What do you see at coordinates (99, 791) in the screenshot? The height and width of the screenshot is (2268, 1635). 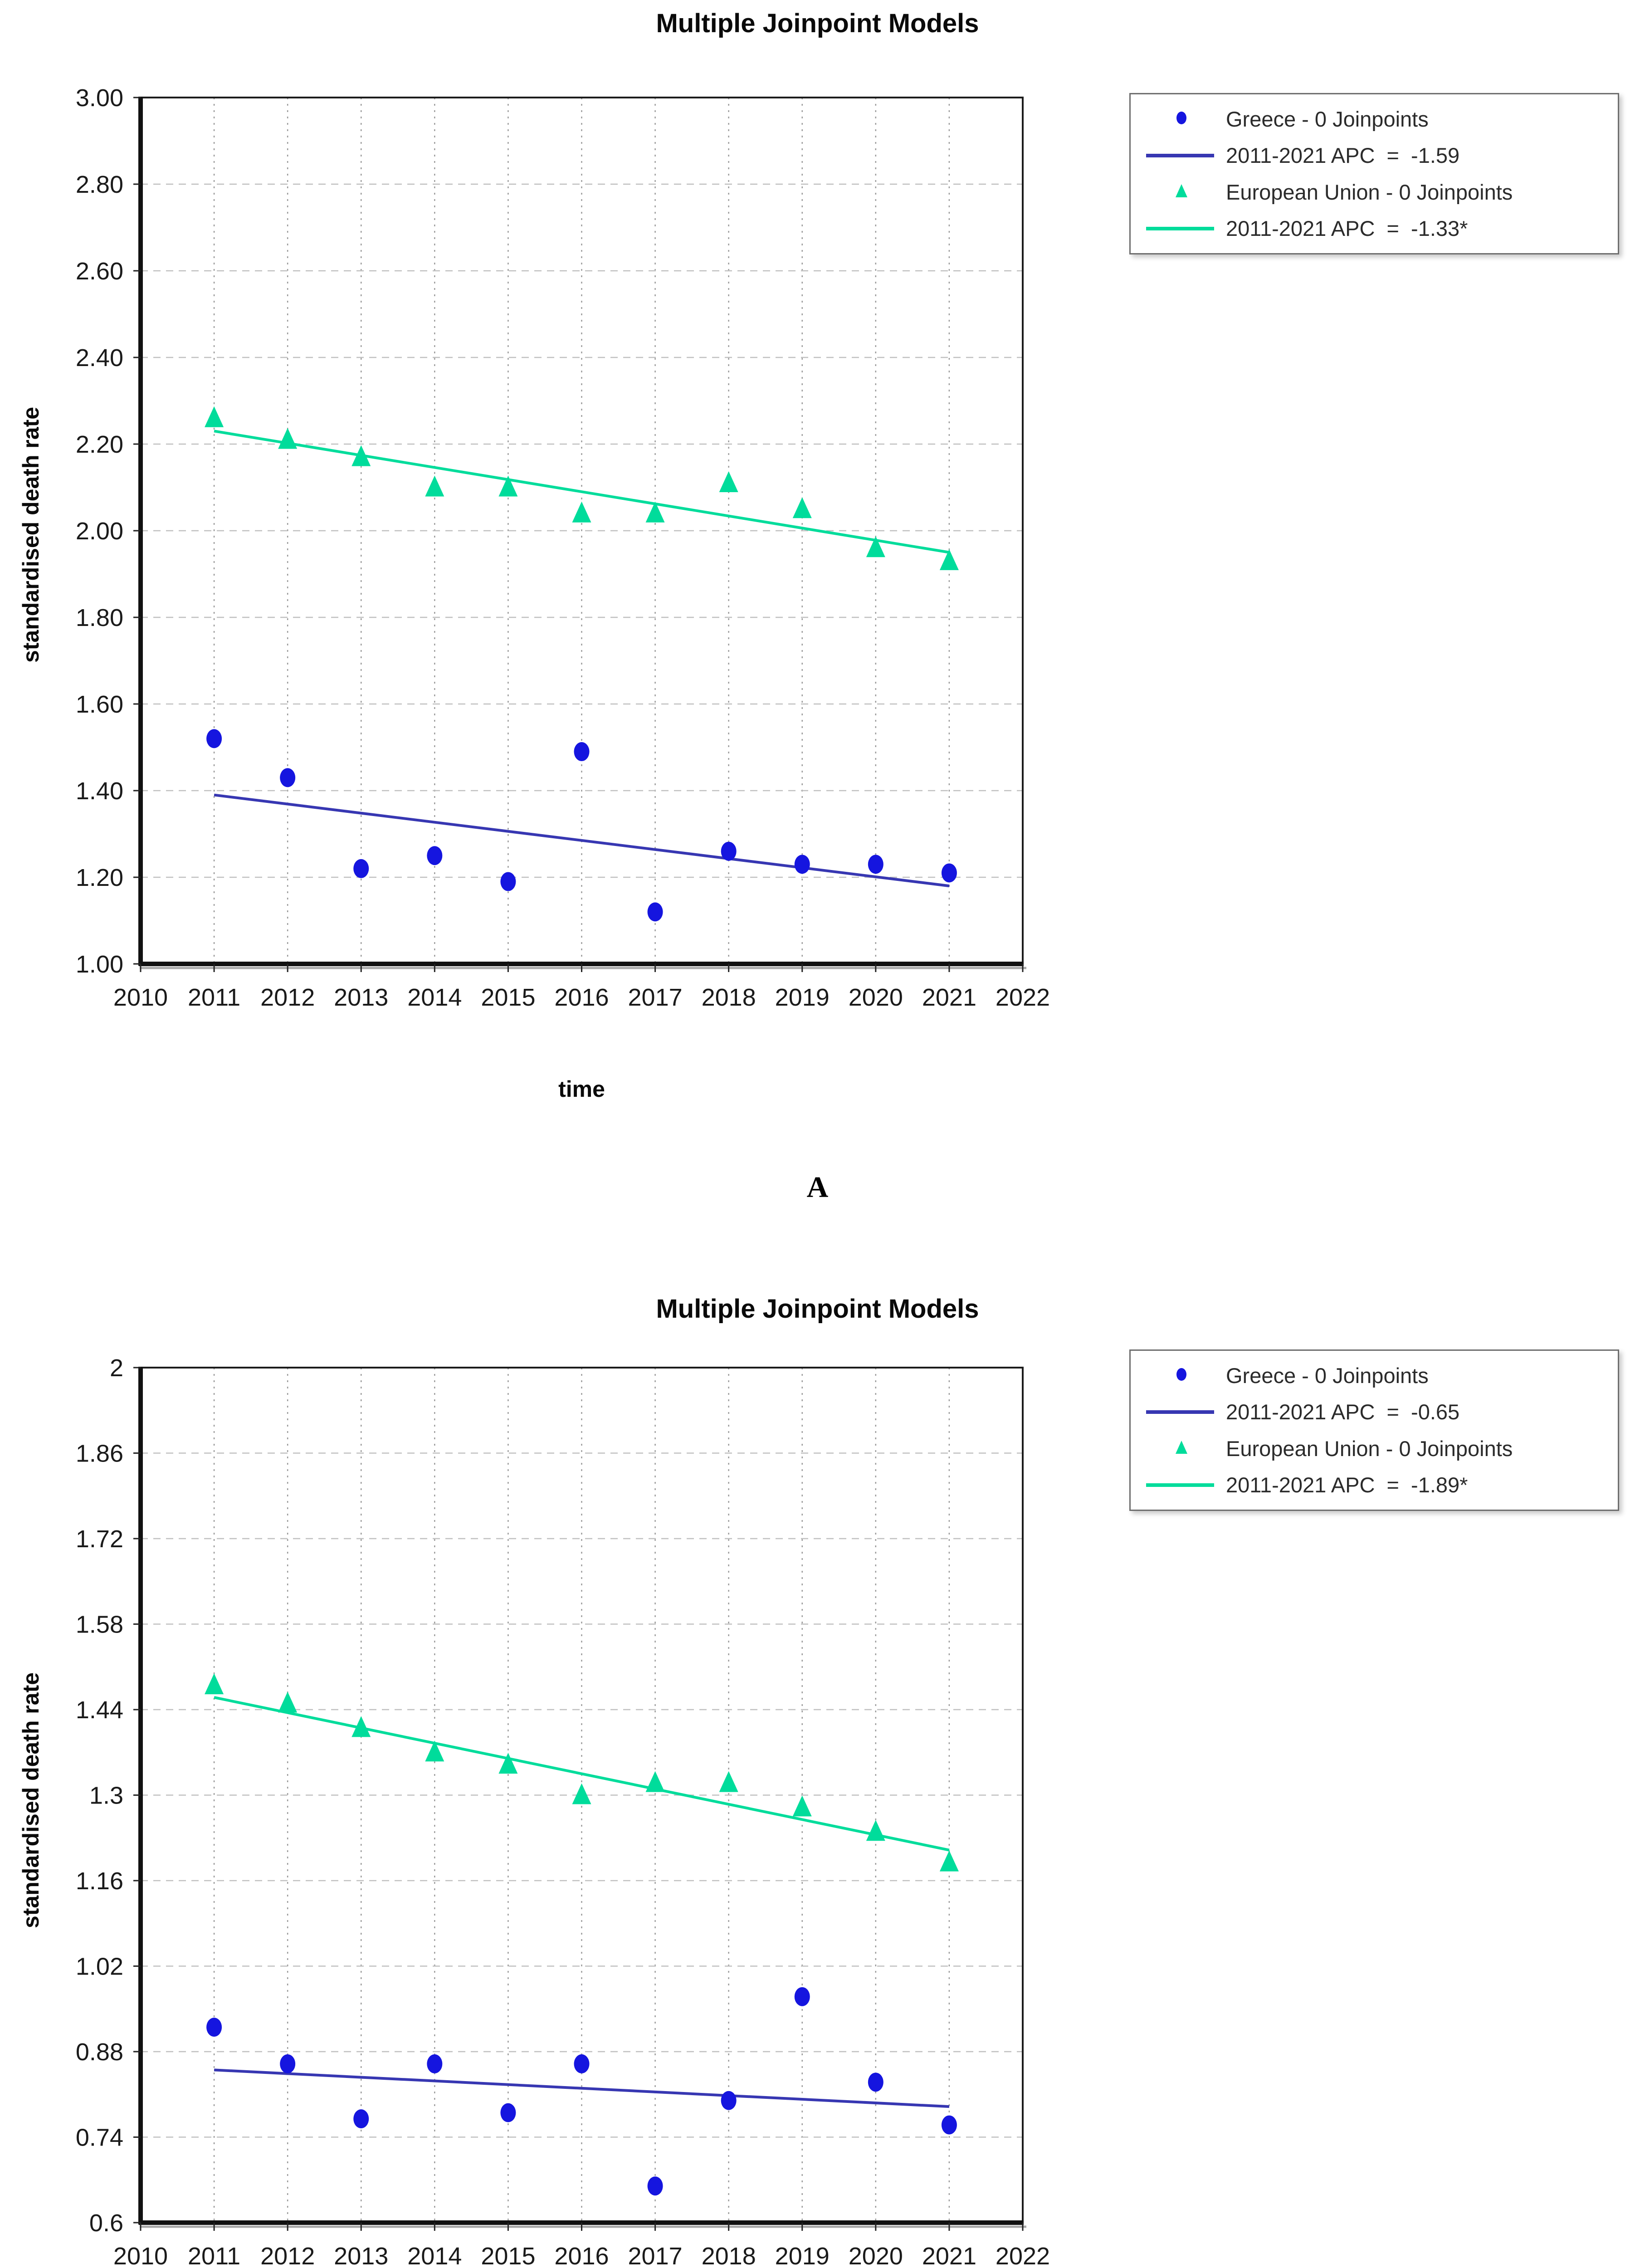 I see `y-tick-label: 1.40` at bounding box center [99, 791].